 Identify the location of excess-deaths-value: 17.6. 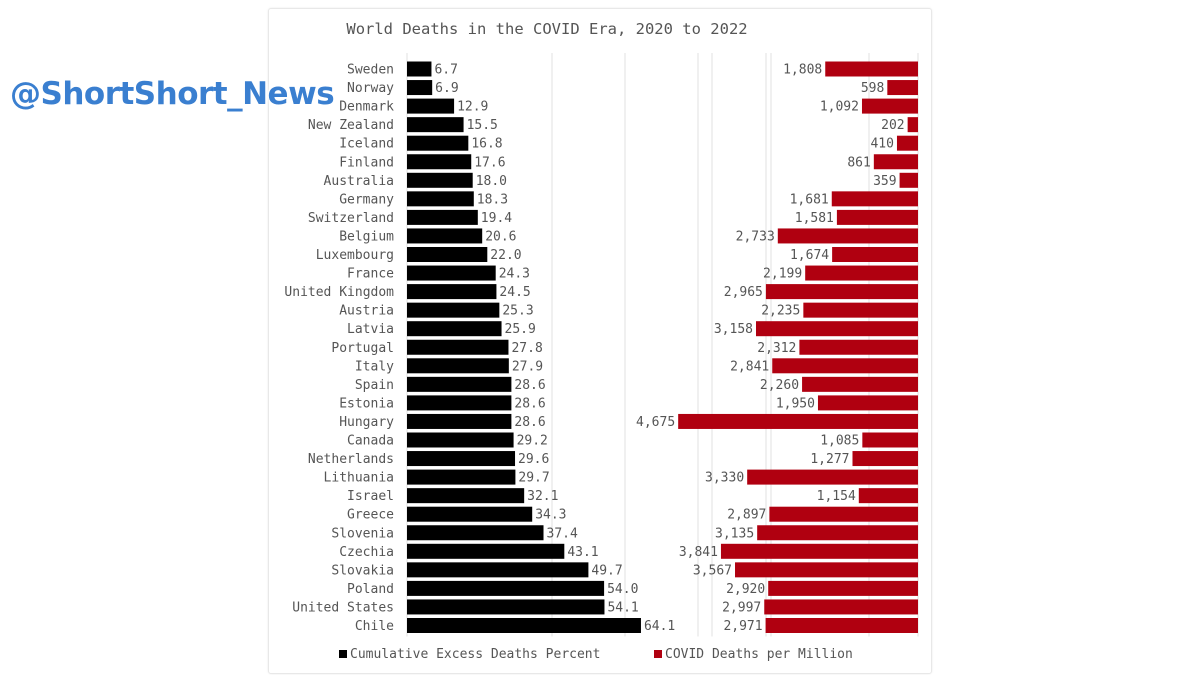
(489, 162).